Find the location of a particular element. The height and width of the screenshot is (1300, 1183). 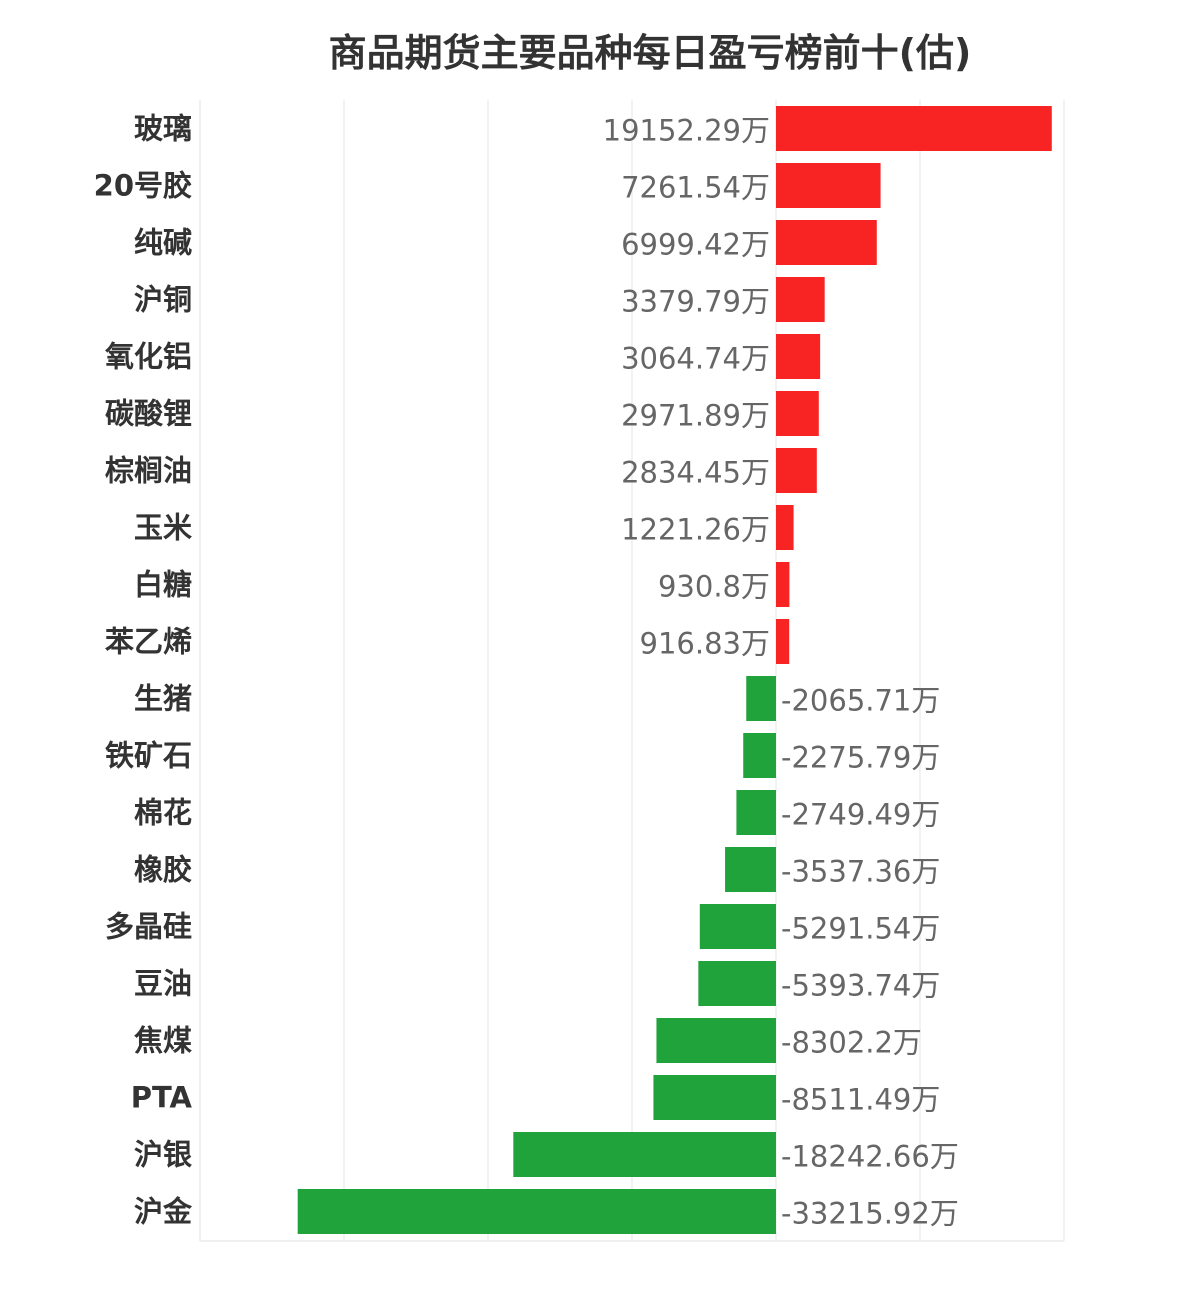

category-label: 铁矿石 is located at coordinates (148, 756).